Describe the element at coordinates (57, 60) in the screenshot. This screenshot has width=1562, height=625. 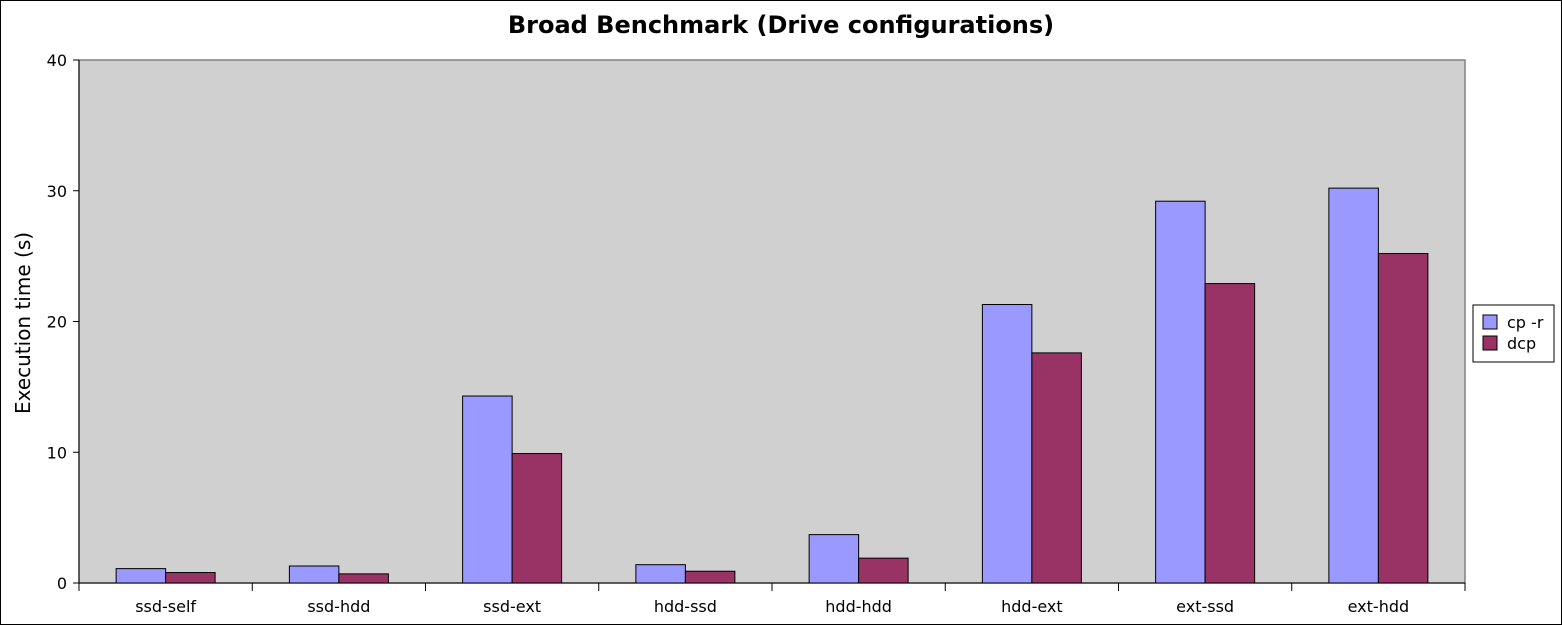
I see `y-tick-label: 40` at that location.